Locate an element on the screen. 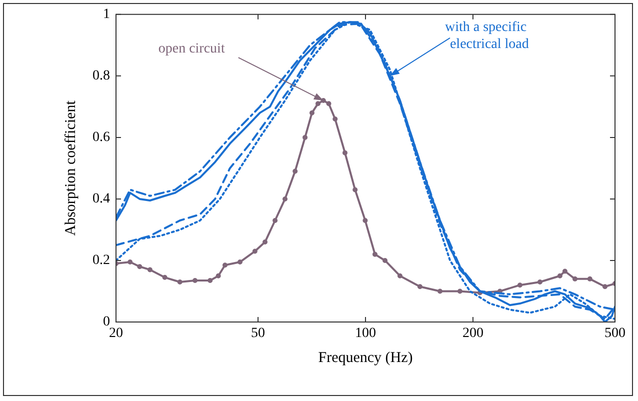 This screenshot has width=638, height=401. x-tick-label: 50 is located at coordinates (258, 334).